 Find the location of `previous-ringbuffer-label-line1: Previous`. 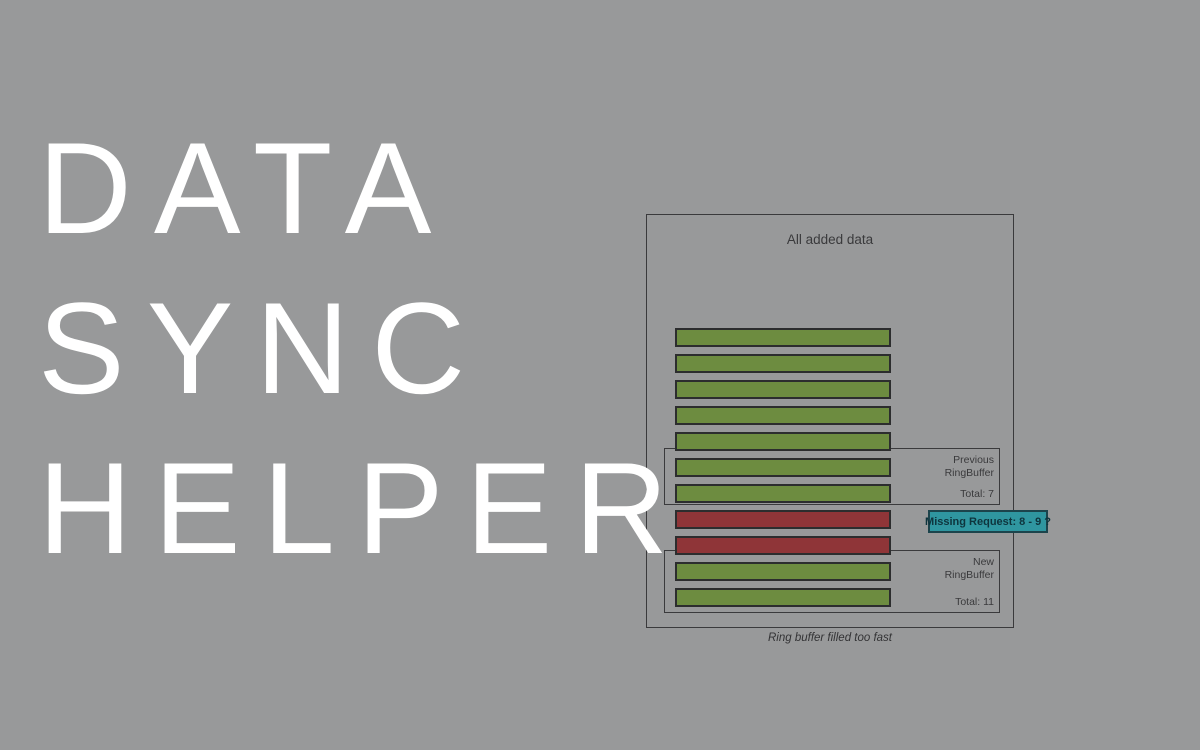

previous-ringbuffer-label-line1: Previous is located at coordinates (973, 460).